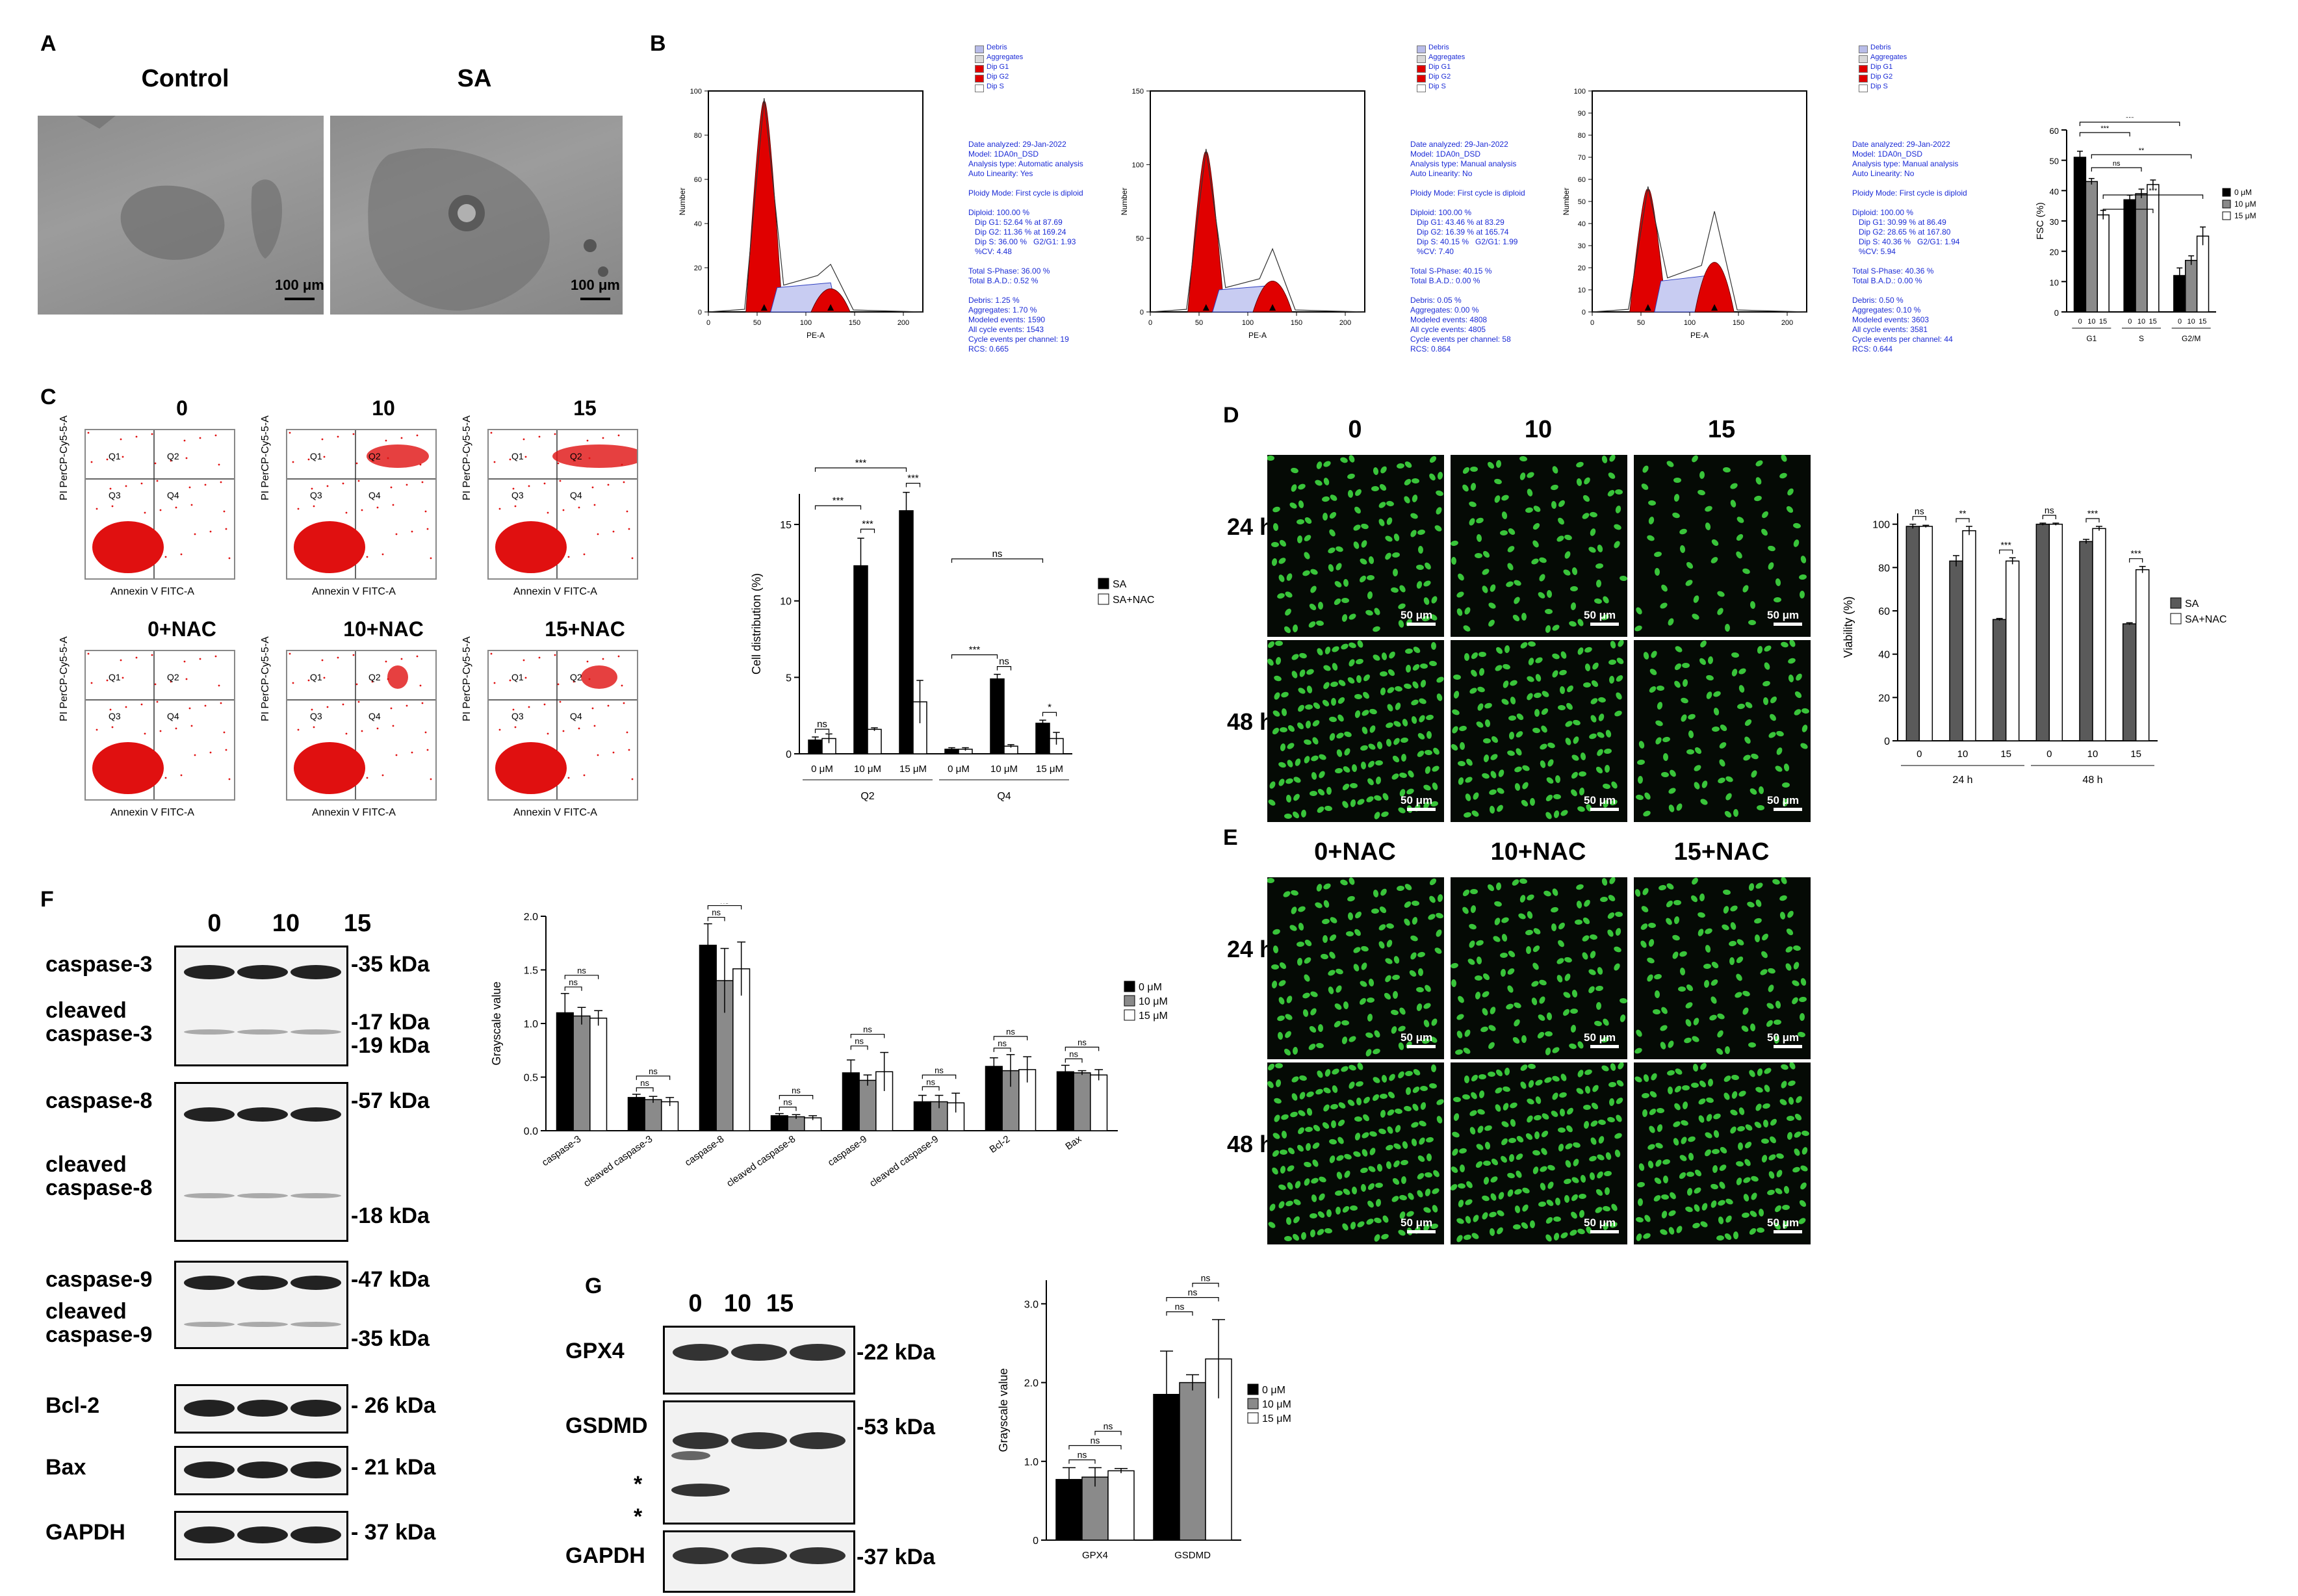 This screenshot has width=2298, height=1596. Describe the element at coordinates (383, 629) in the screenshot. I see `dotplot-title: 10+NAC` at that location.